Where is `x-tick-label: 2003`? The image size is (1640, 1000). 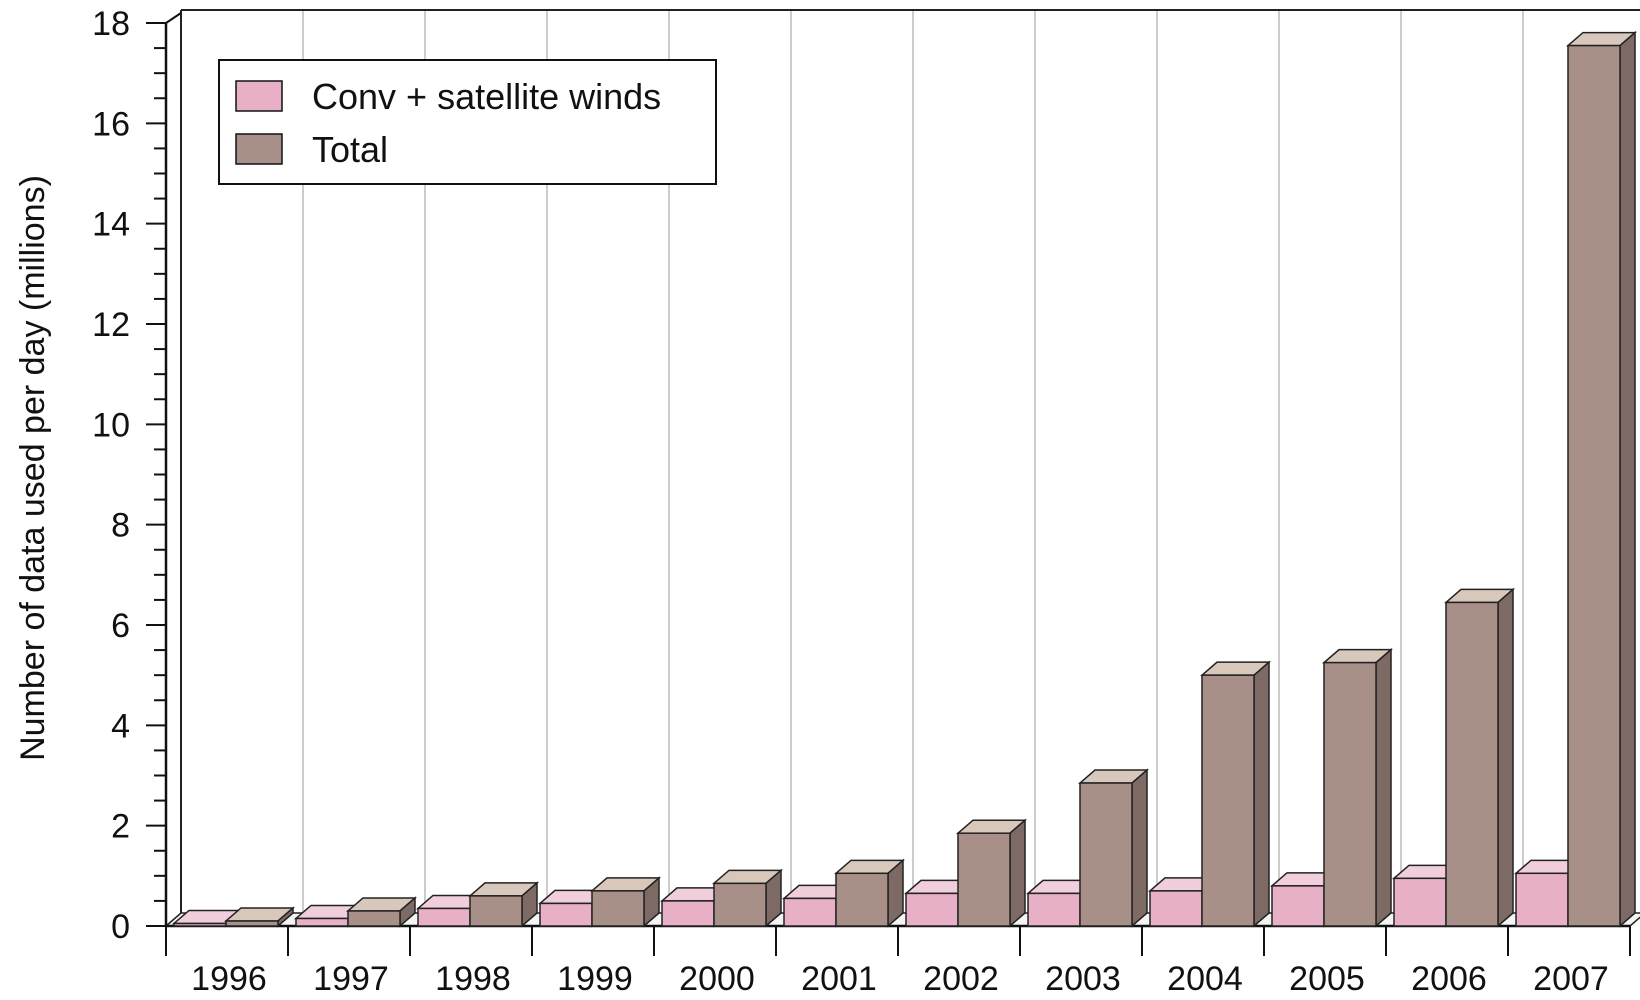 x-tick-label: 2003 is located at coordinates (1083, 979).